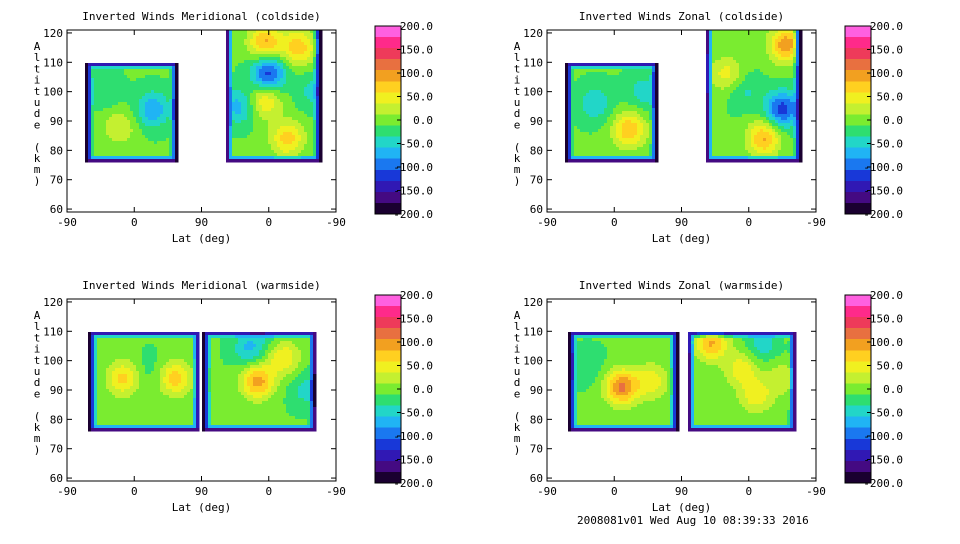 This screenshot has height=544, width=960. What do you see at coordinates (53, 92) in the screenshot?
I see `y-tick-label: 100` at bounding box center [53, 92].